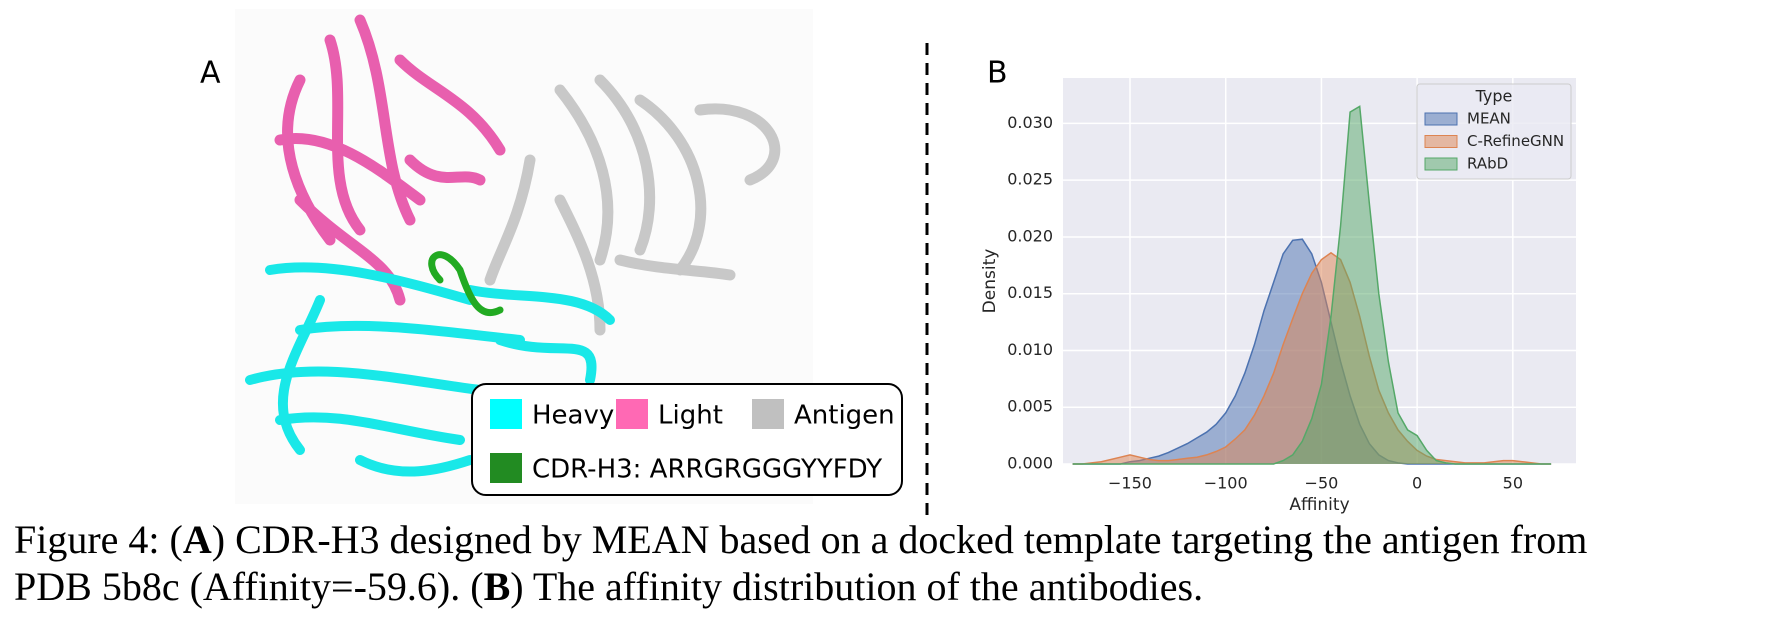 Image resolution: width=1787 pixels, height=629 pixels. Describe the element at coordinates (1322, 483) in the screenshot. I see `x-tick-label: −50` at that location.